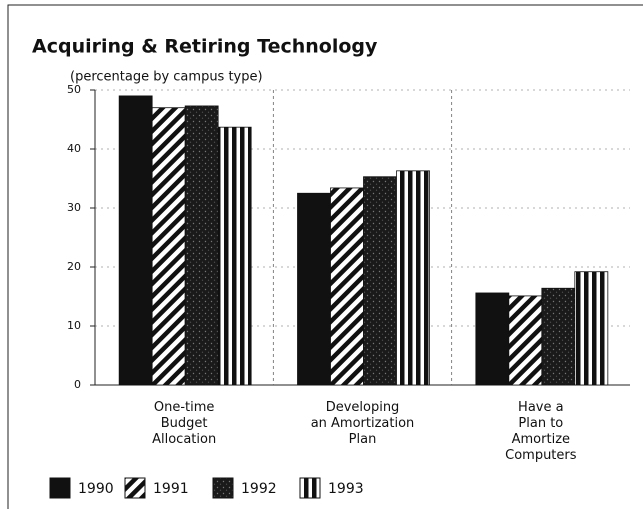  What do you see at coordinates (74, 266) in the screenshot?
I see `y-tick-label: 20` at bounding box center [74, 266].